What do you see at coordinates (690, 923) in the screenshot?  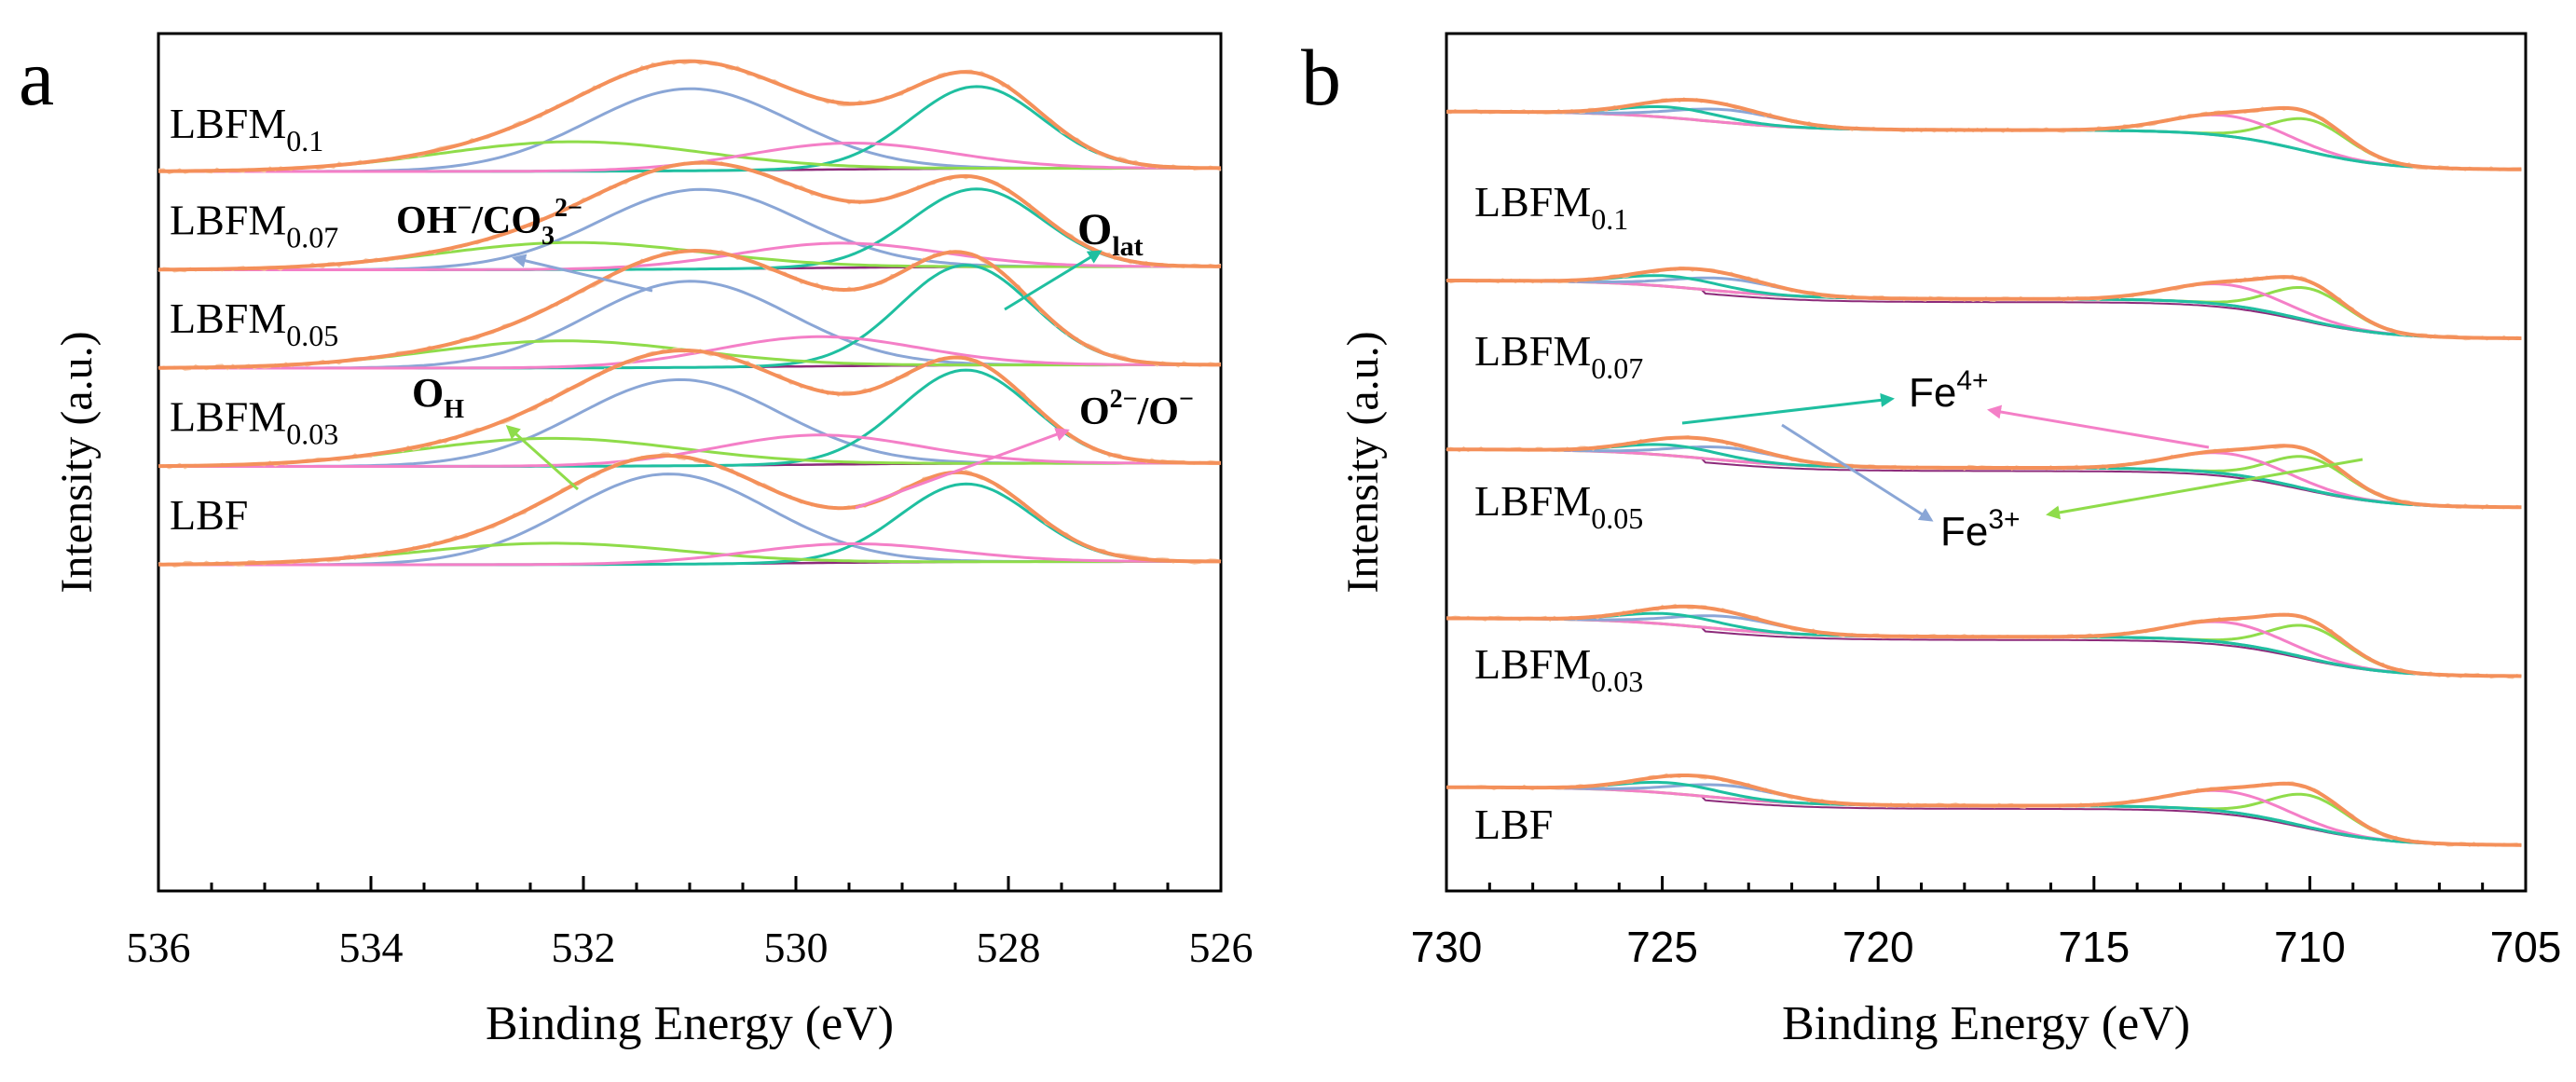 I see `panel-a-ticks: 536 534 532 530 528 526` at bounding box center [690, 923].